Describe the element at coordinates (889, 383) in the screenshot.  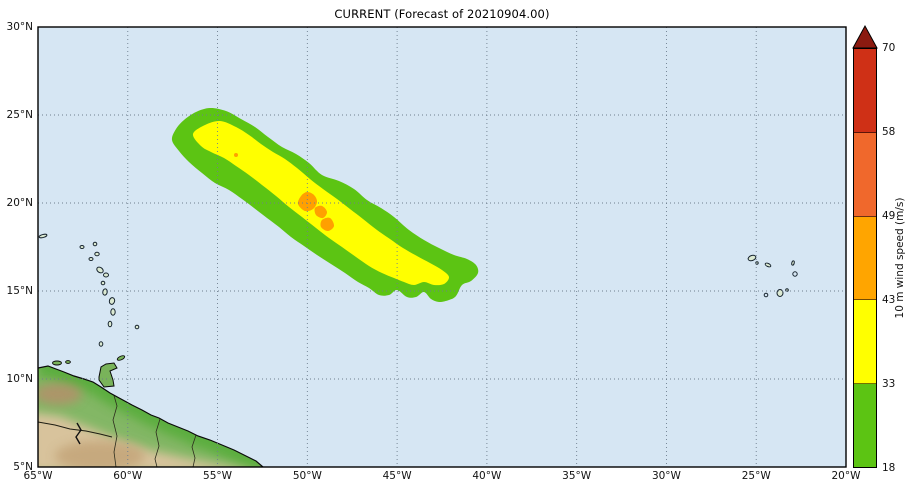
I see `colorbar-tick-33: 33` at that location.